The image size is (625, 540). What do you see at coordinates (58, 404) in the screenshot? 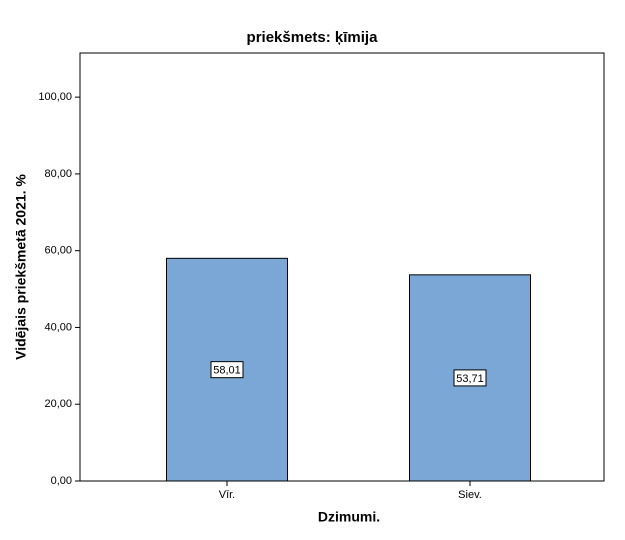
I see `y-tick-label: 20,00` at bounding box center [58, 404].